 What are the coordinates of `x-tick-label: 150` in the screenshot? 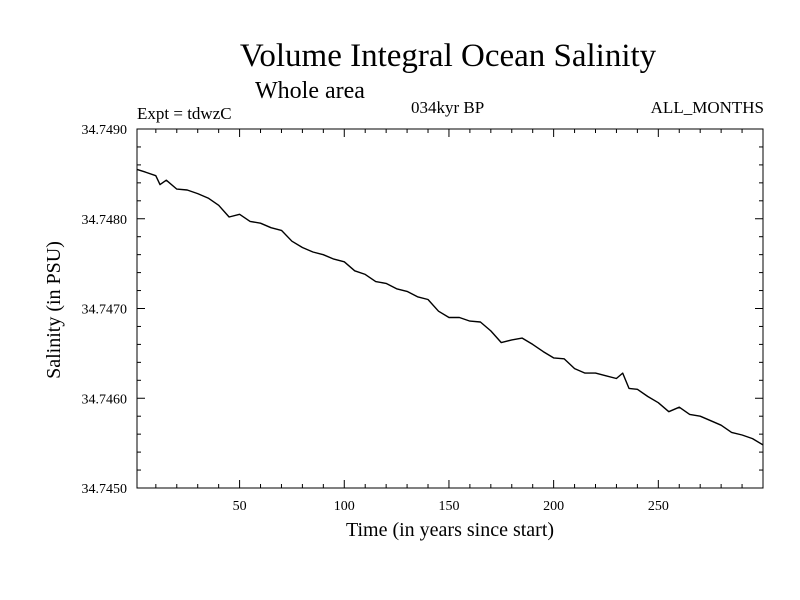 It's located at (448, 506).